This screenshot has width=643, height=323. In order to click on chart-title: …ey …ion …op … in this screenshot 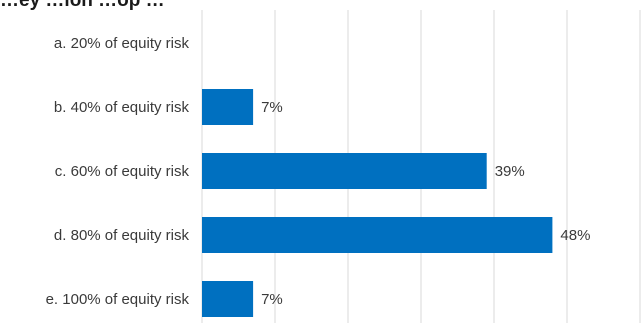, I will do `click(82, 5)`.